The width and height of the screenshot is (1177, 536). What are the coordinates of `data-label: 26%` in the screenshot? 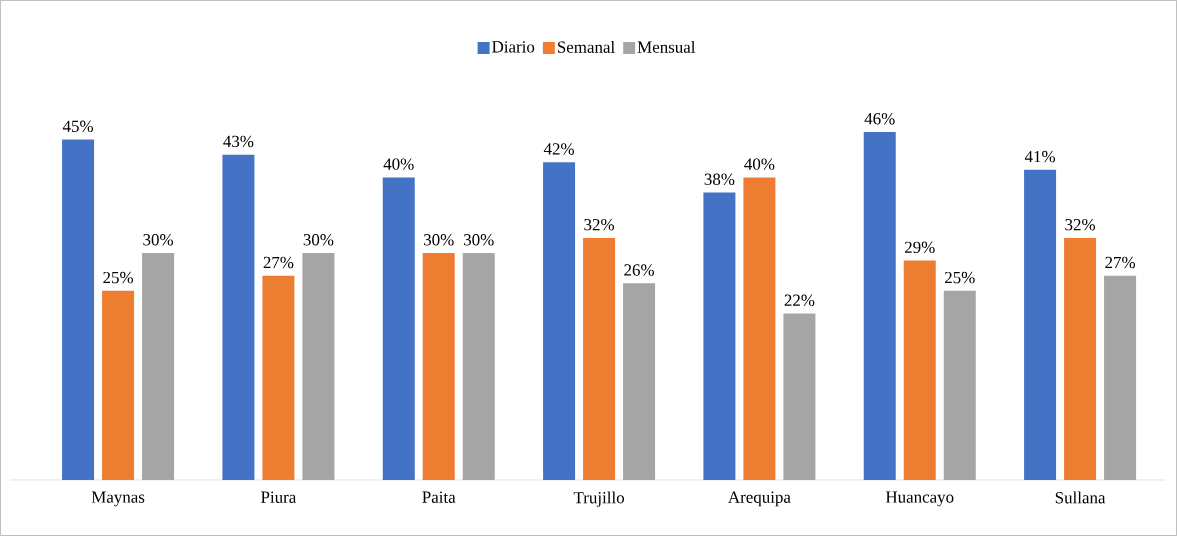 It's located at (639, 270).